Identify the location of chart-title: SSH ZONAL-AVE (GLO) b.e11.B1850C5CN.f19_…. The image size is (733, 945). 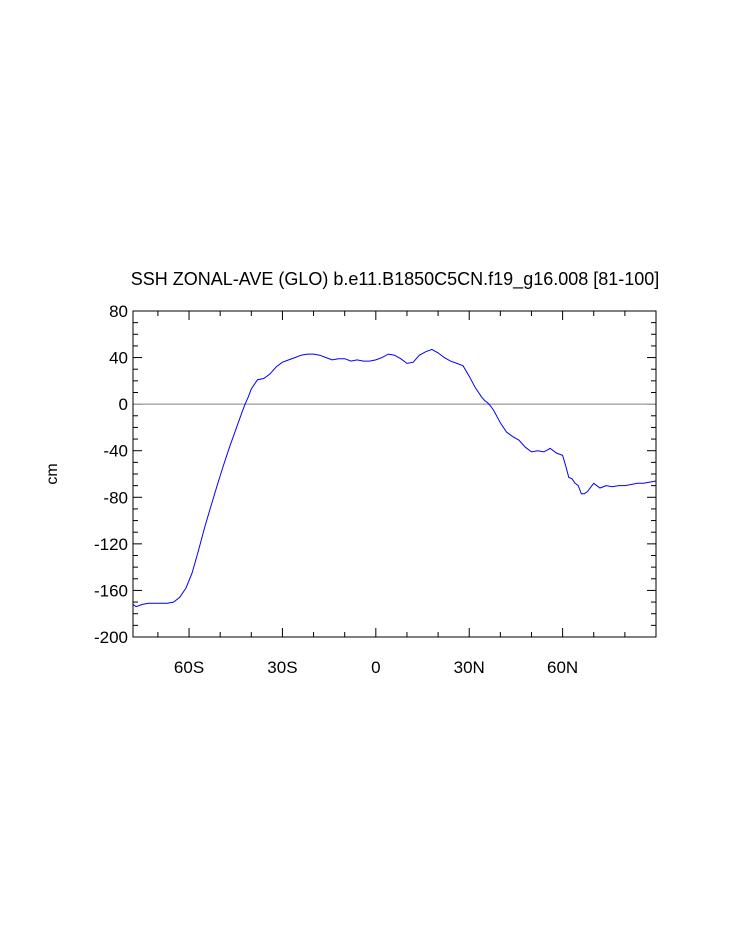
(395, 279).